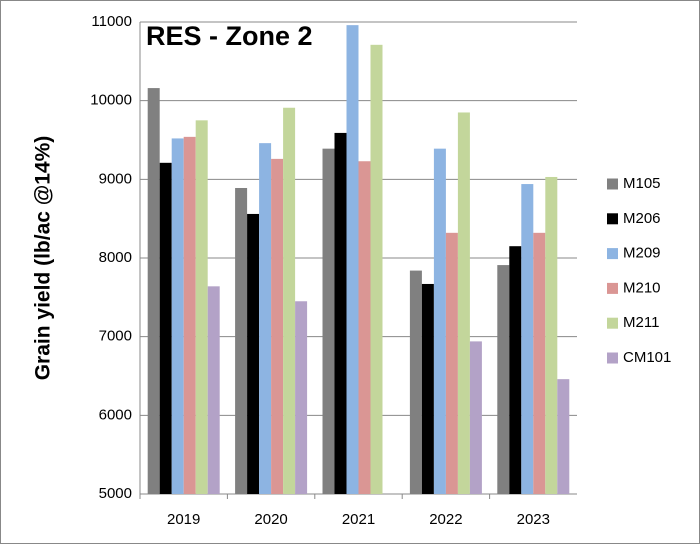 The image size is (700, 544). Describe the element at coordinates (115, 257) in the screenshot. I see `y-tick-label: 8000` at that location.